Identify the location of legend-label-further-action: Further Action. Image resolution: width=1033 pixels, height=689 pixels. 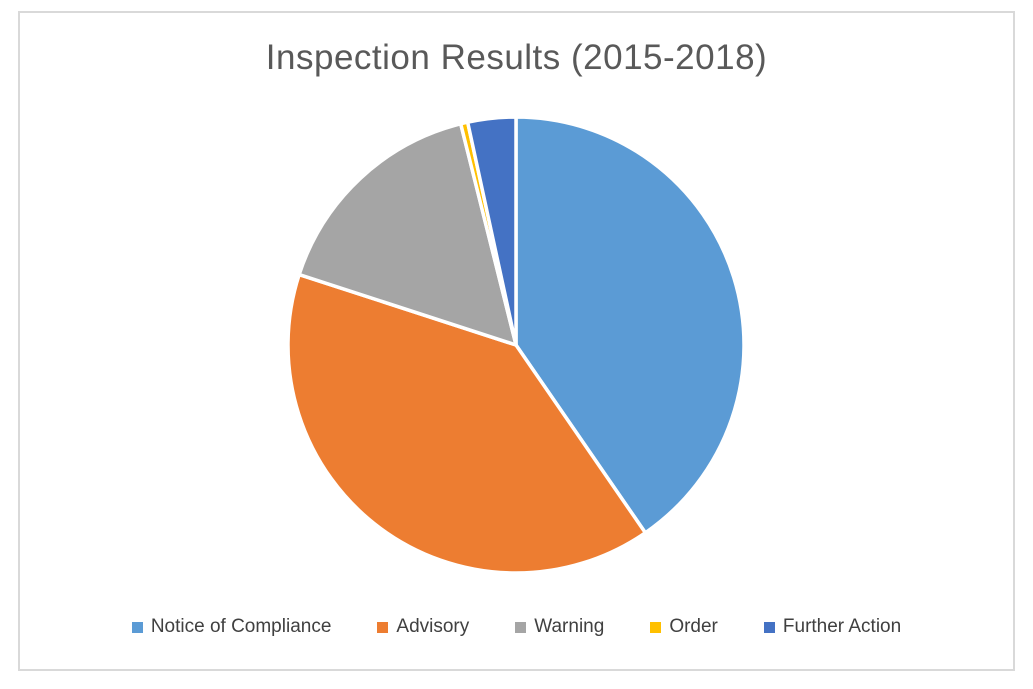
(842, 626).